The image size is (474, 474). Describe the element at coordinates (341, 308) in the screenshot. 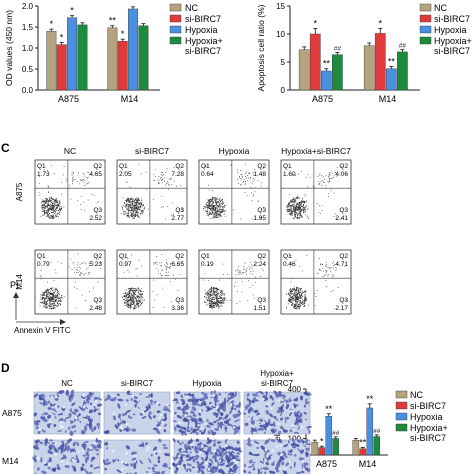

I see `quadrant-value-q3: 2.17` at that location.